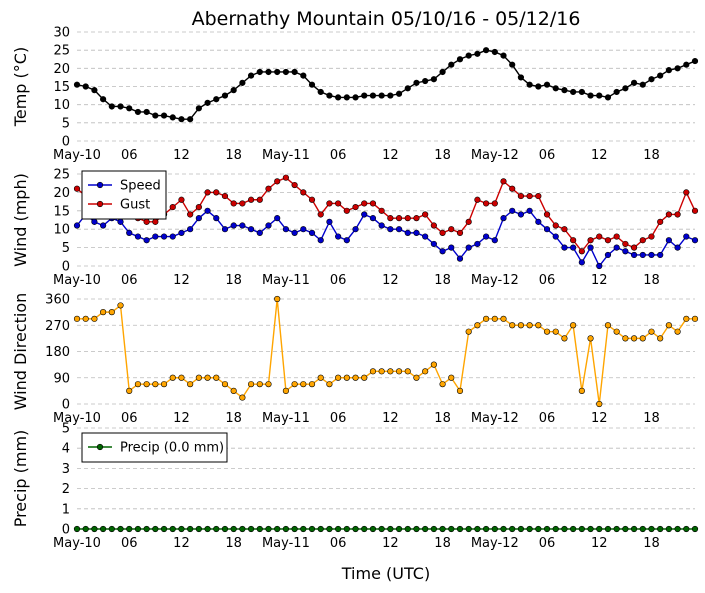 Image resolution: width=705 pixels, height=593 pixels. What do you see at coordinates (651, 155) in the screenshot?
I see `x-tick-label: 18` at bounding box center [651, 155].